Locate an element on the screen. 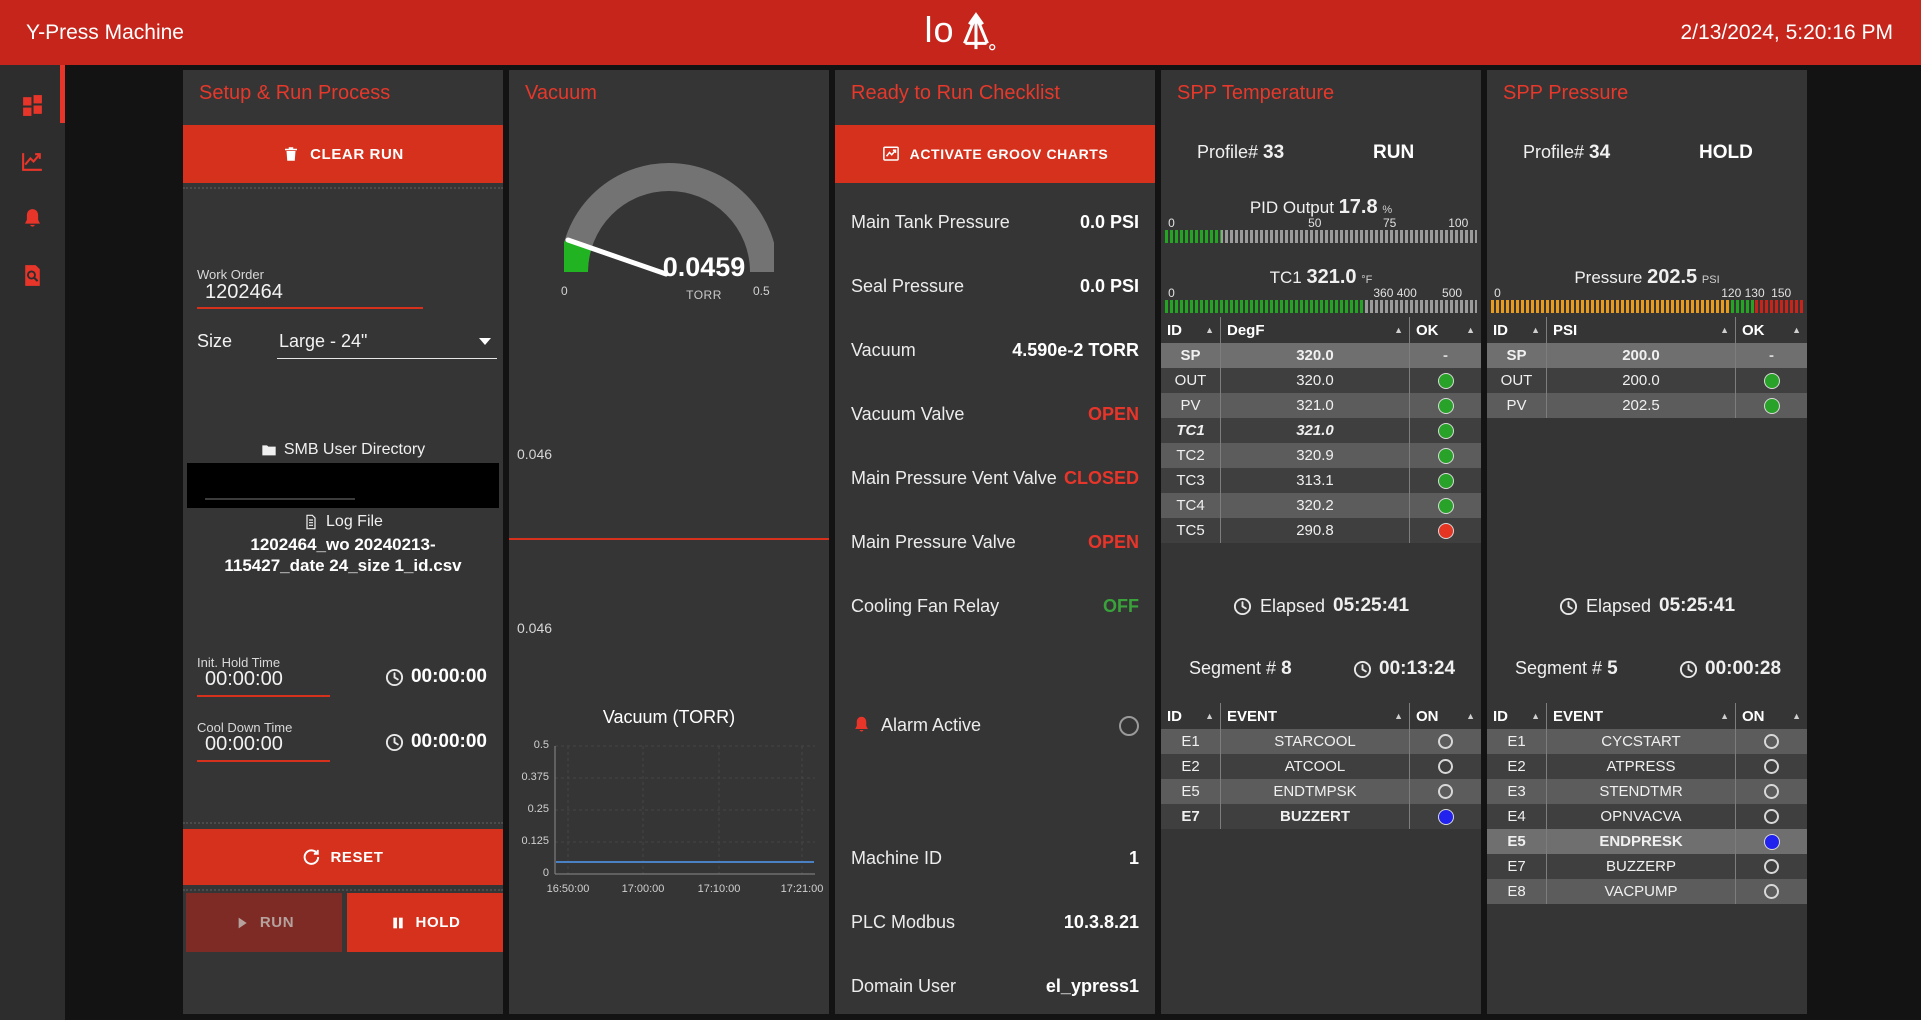 The height and width of the screenshot is (1020, 1921). table-row: E7 BUZZERP is located at coordinates (1647, 866).